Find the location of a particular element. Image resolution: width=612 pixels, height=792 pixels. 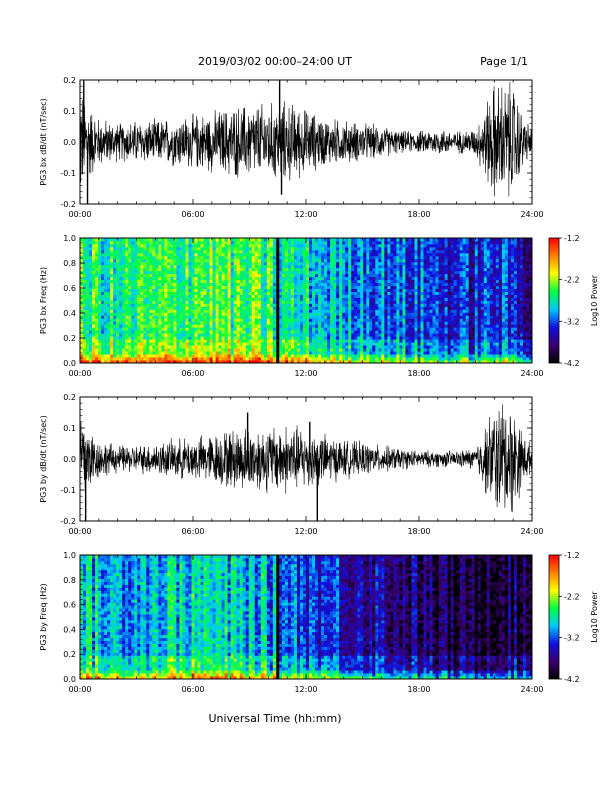

y-axis-label: PG3 by Freq (Hz) is located at coordinates (43, 616).